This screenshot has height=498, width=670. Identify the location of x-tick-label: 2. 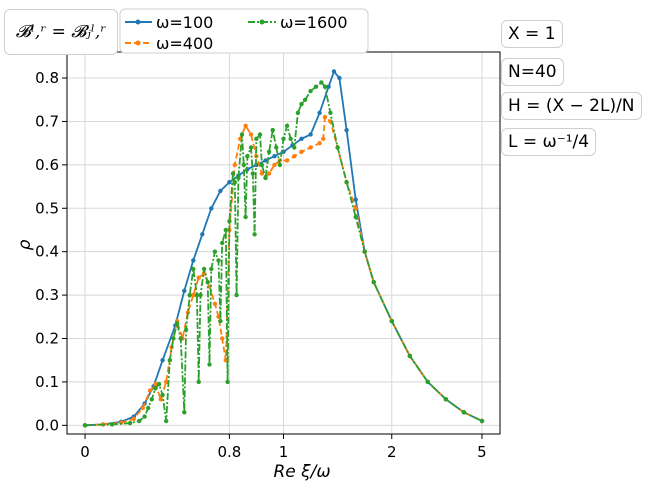
(392, 452).